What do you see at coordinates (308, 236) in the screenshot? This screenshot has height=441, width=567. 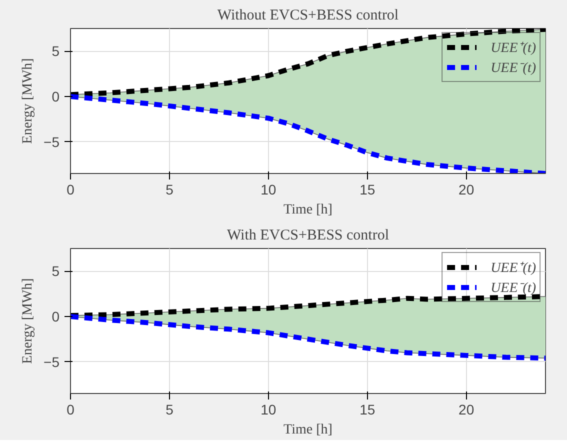 I see `chart-title: With EVCS+BESS control` at bounding box center [308, 236].